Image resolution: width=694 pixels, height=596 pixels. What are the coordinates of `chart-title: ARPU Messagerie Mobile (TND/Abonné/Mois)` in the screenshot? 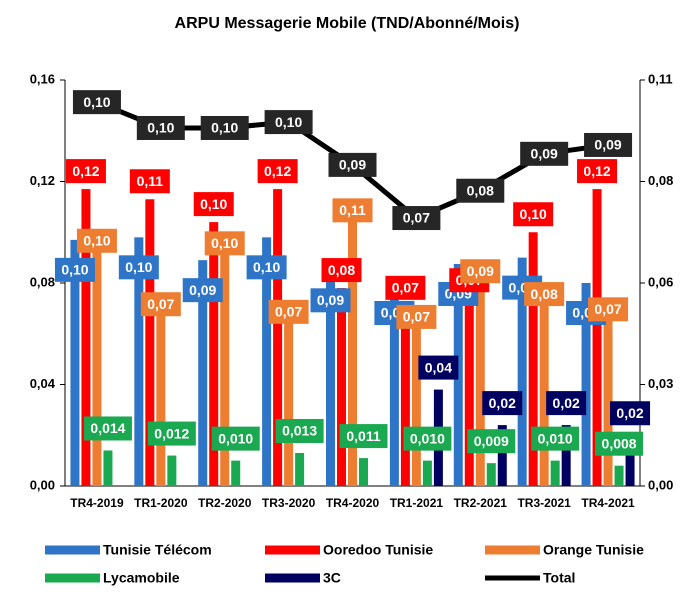 It's located at (347, 23).